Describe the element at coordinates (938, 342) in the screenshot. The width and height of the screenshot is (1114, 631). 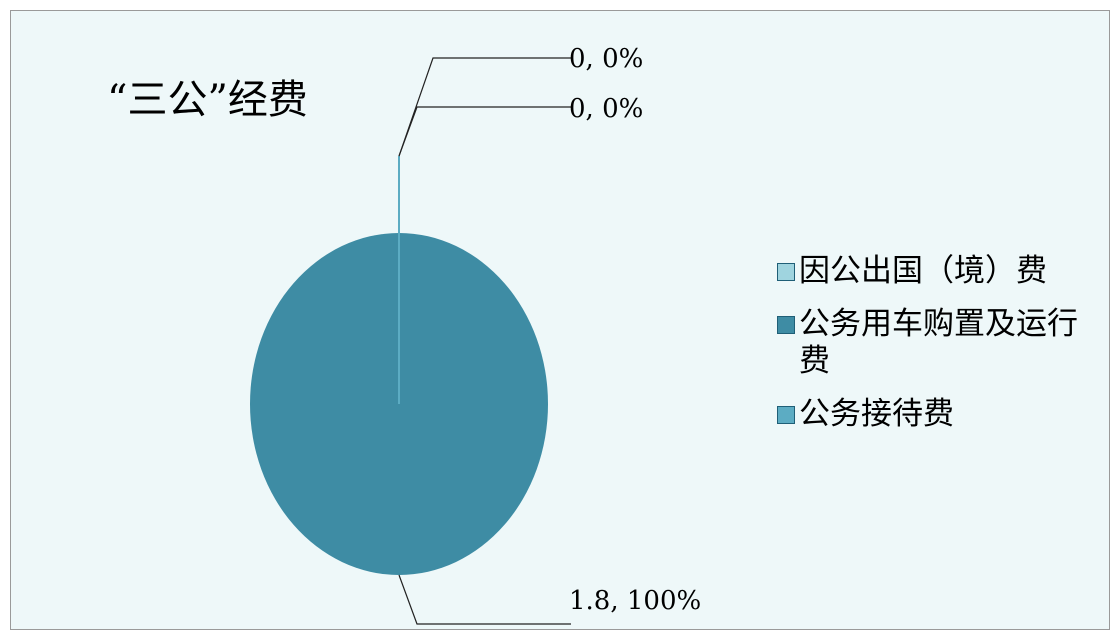
I see `legend-label-official-vehicle: 公务用车购置及运行费` at that location.